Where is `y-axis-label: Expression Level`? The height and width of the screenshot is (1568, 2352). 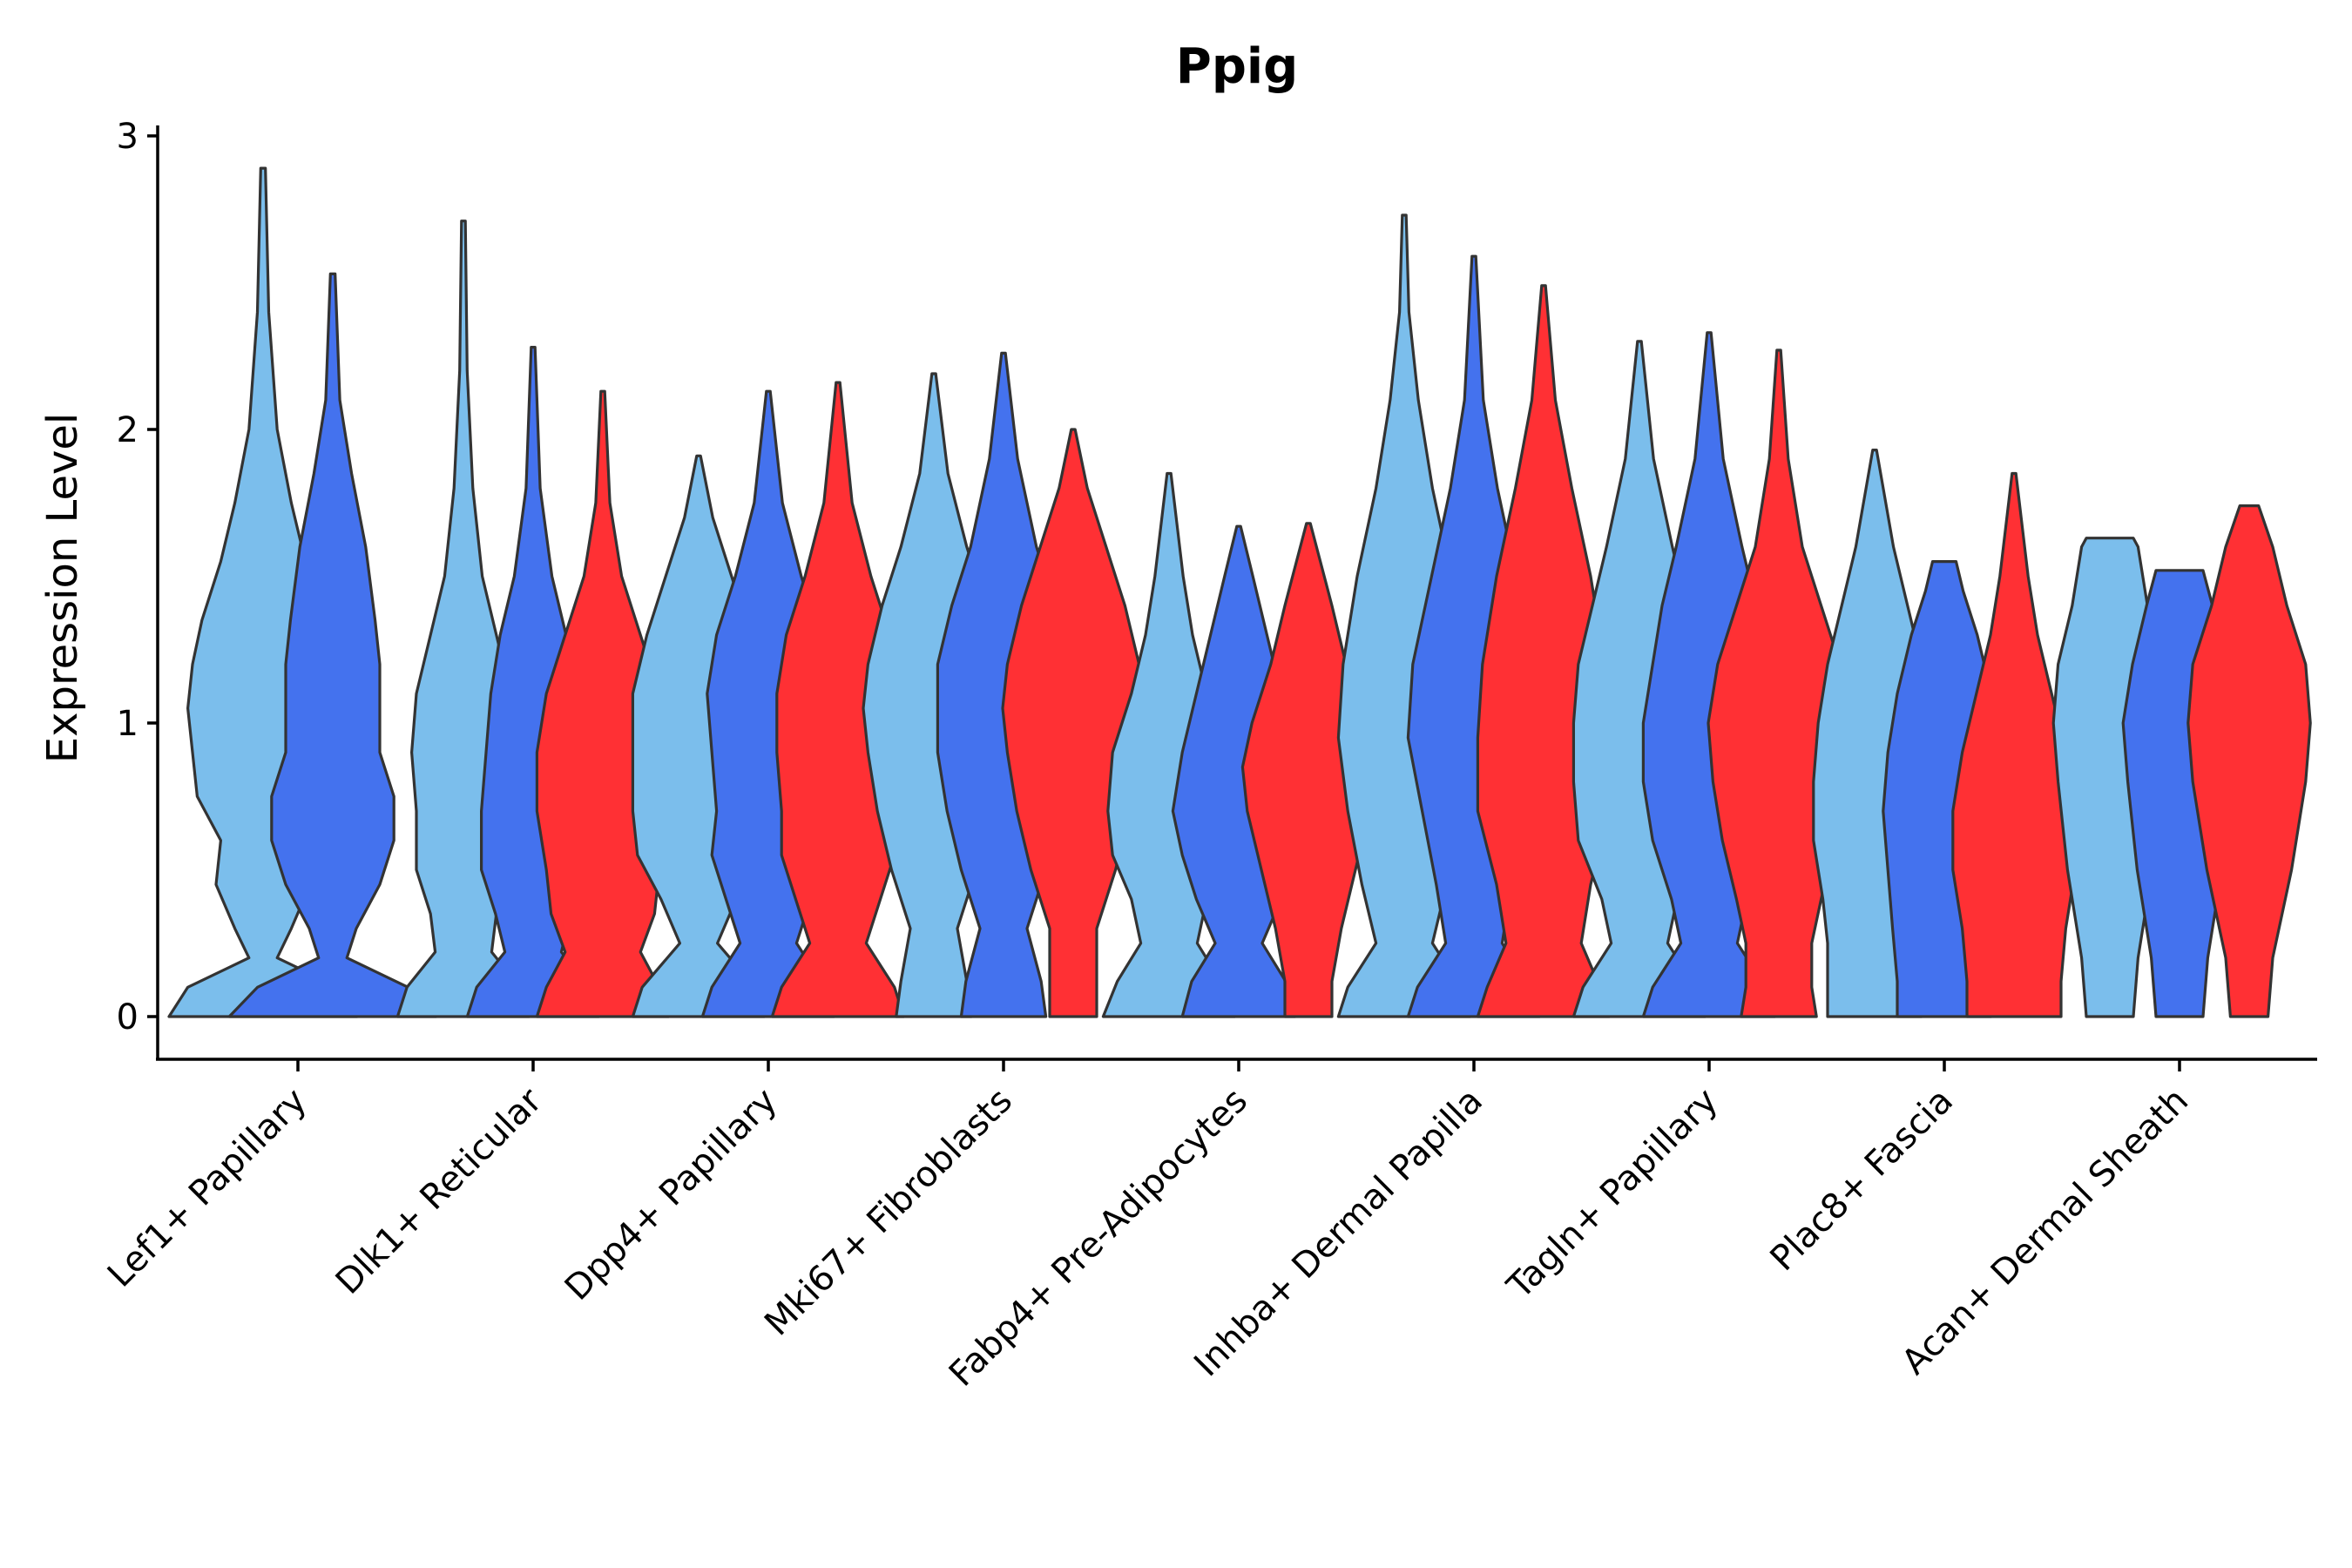 y-axis-label: Expression Level is located at coordinates (62, 588).